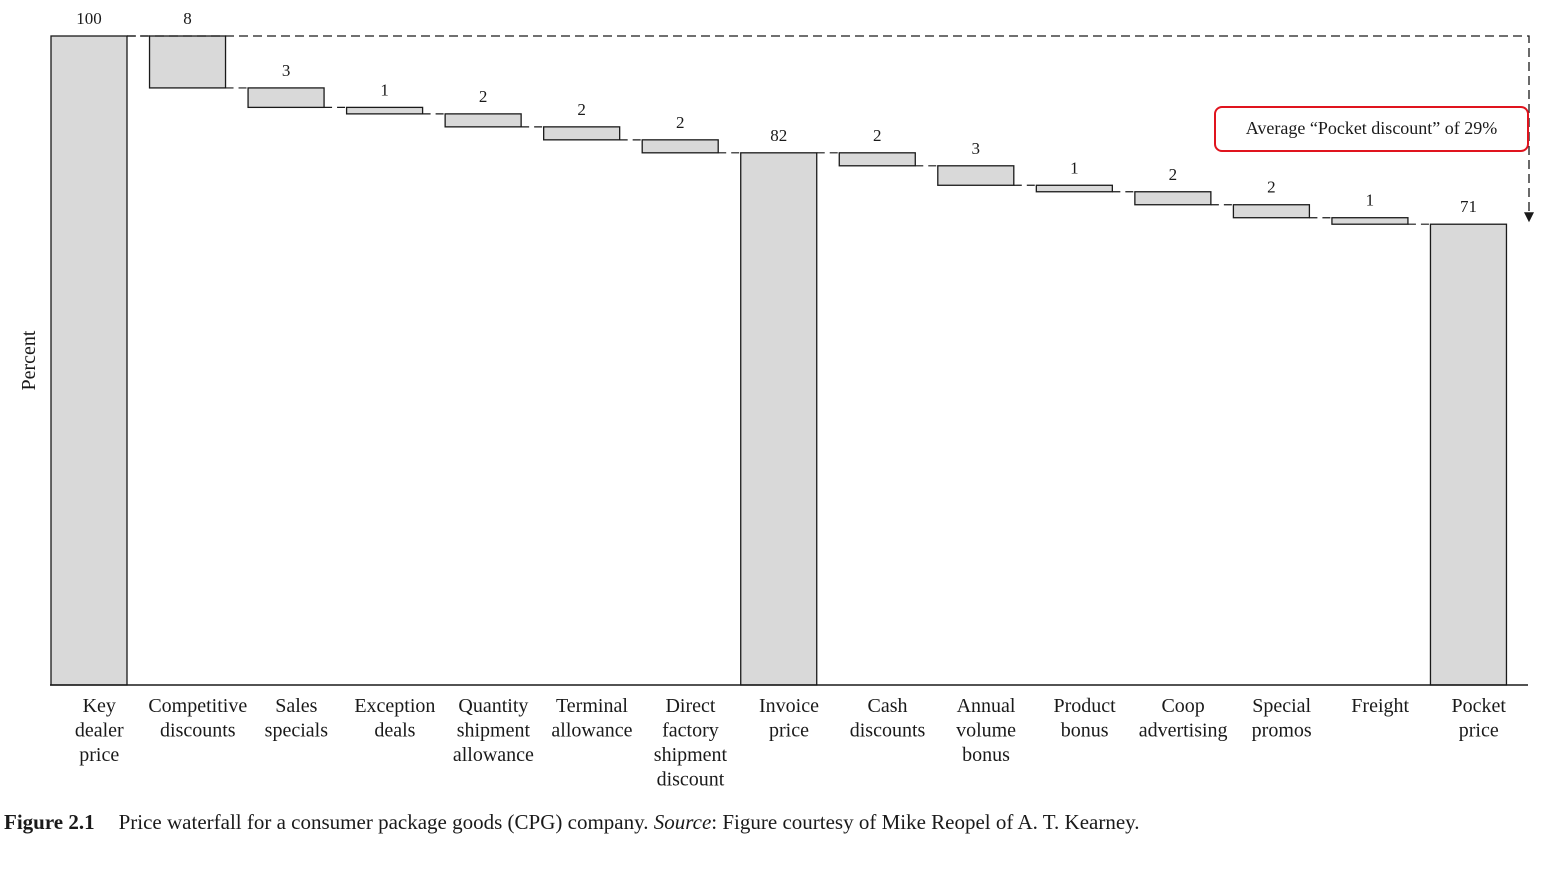 This screenshot has width=1541, height=877. I want to click on category-label-13: Freight, so click(1380, 706).